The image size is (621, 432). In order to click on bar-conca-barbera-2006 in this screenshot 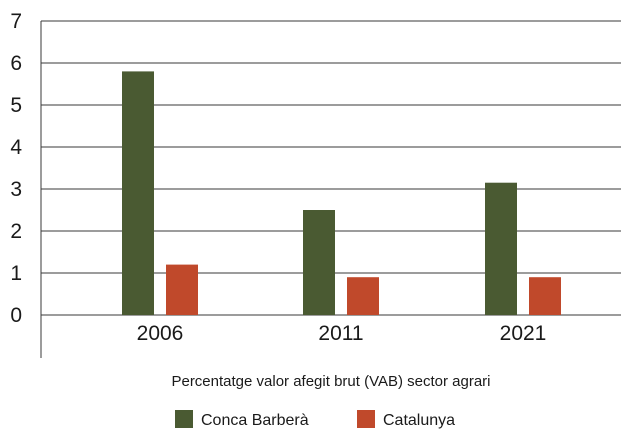, I will do `click(138, 193)`.